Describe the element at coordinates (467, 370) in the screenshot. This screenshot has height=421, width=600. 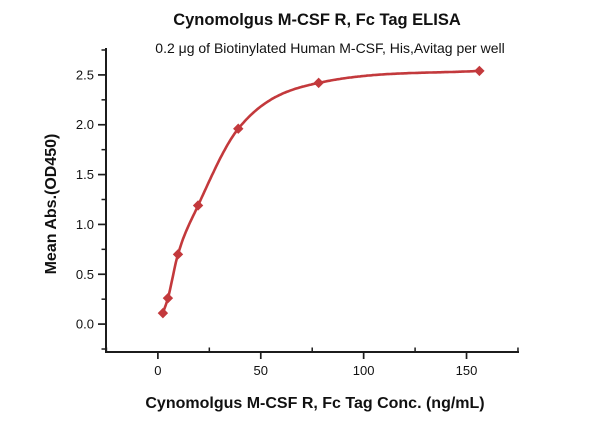
I see `x-tick-label: 150` at that location.